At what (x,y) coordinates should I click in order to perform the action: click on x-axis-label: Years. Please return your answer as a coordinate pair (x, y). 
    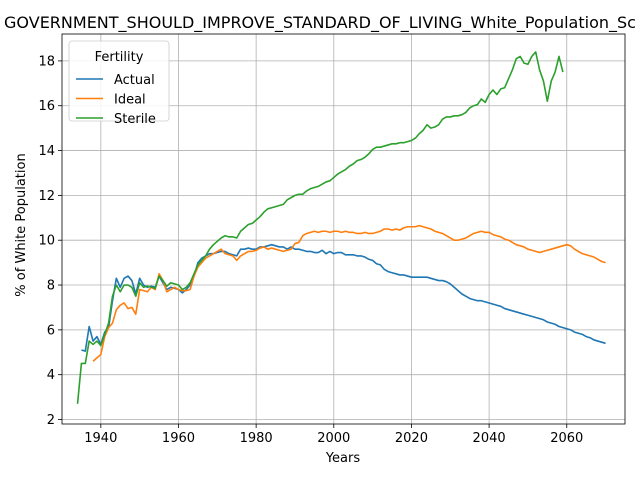
    Looking at the image, I should click on (343, 458).